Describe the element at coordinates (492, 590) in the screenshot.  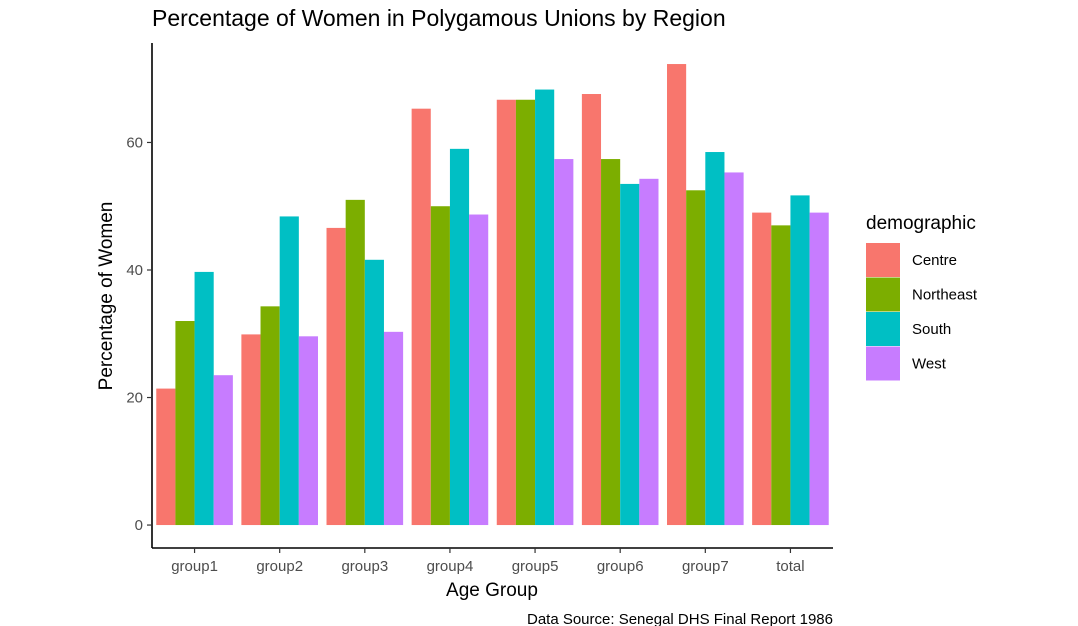
I see `x-axis-title: Age Group` at that location.